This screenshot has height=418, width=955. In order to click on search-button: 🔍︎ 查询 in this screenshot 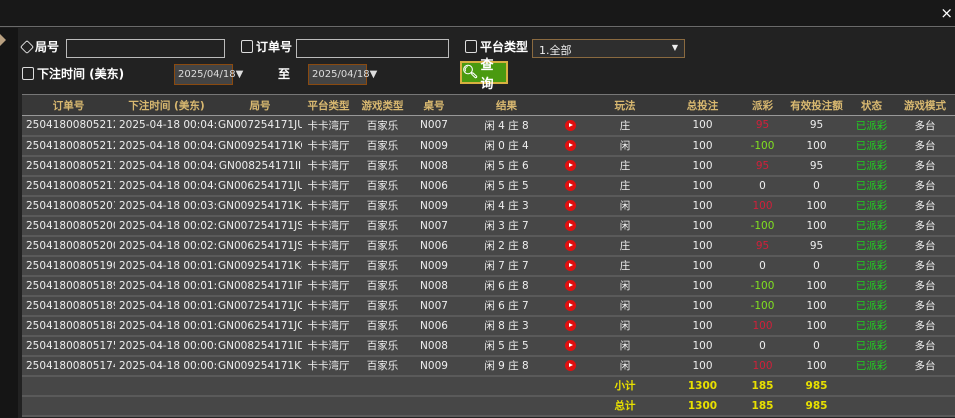, I will do `click(484, 75)`.